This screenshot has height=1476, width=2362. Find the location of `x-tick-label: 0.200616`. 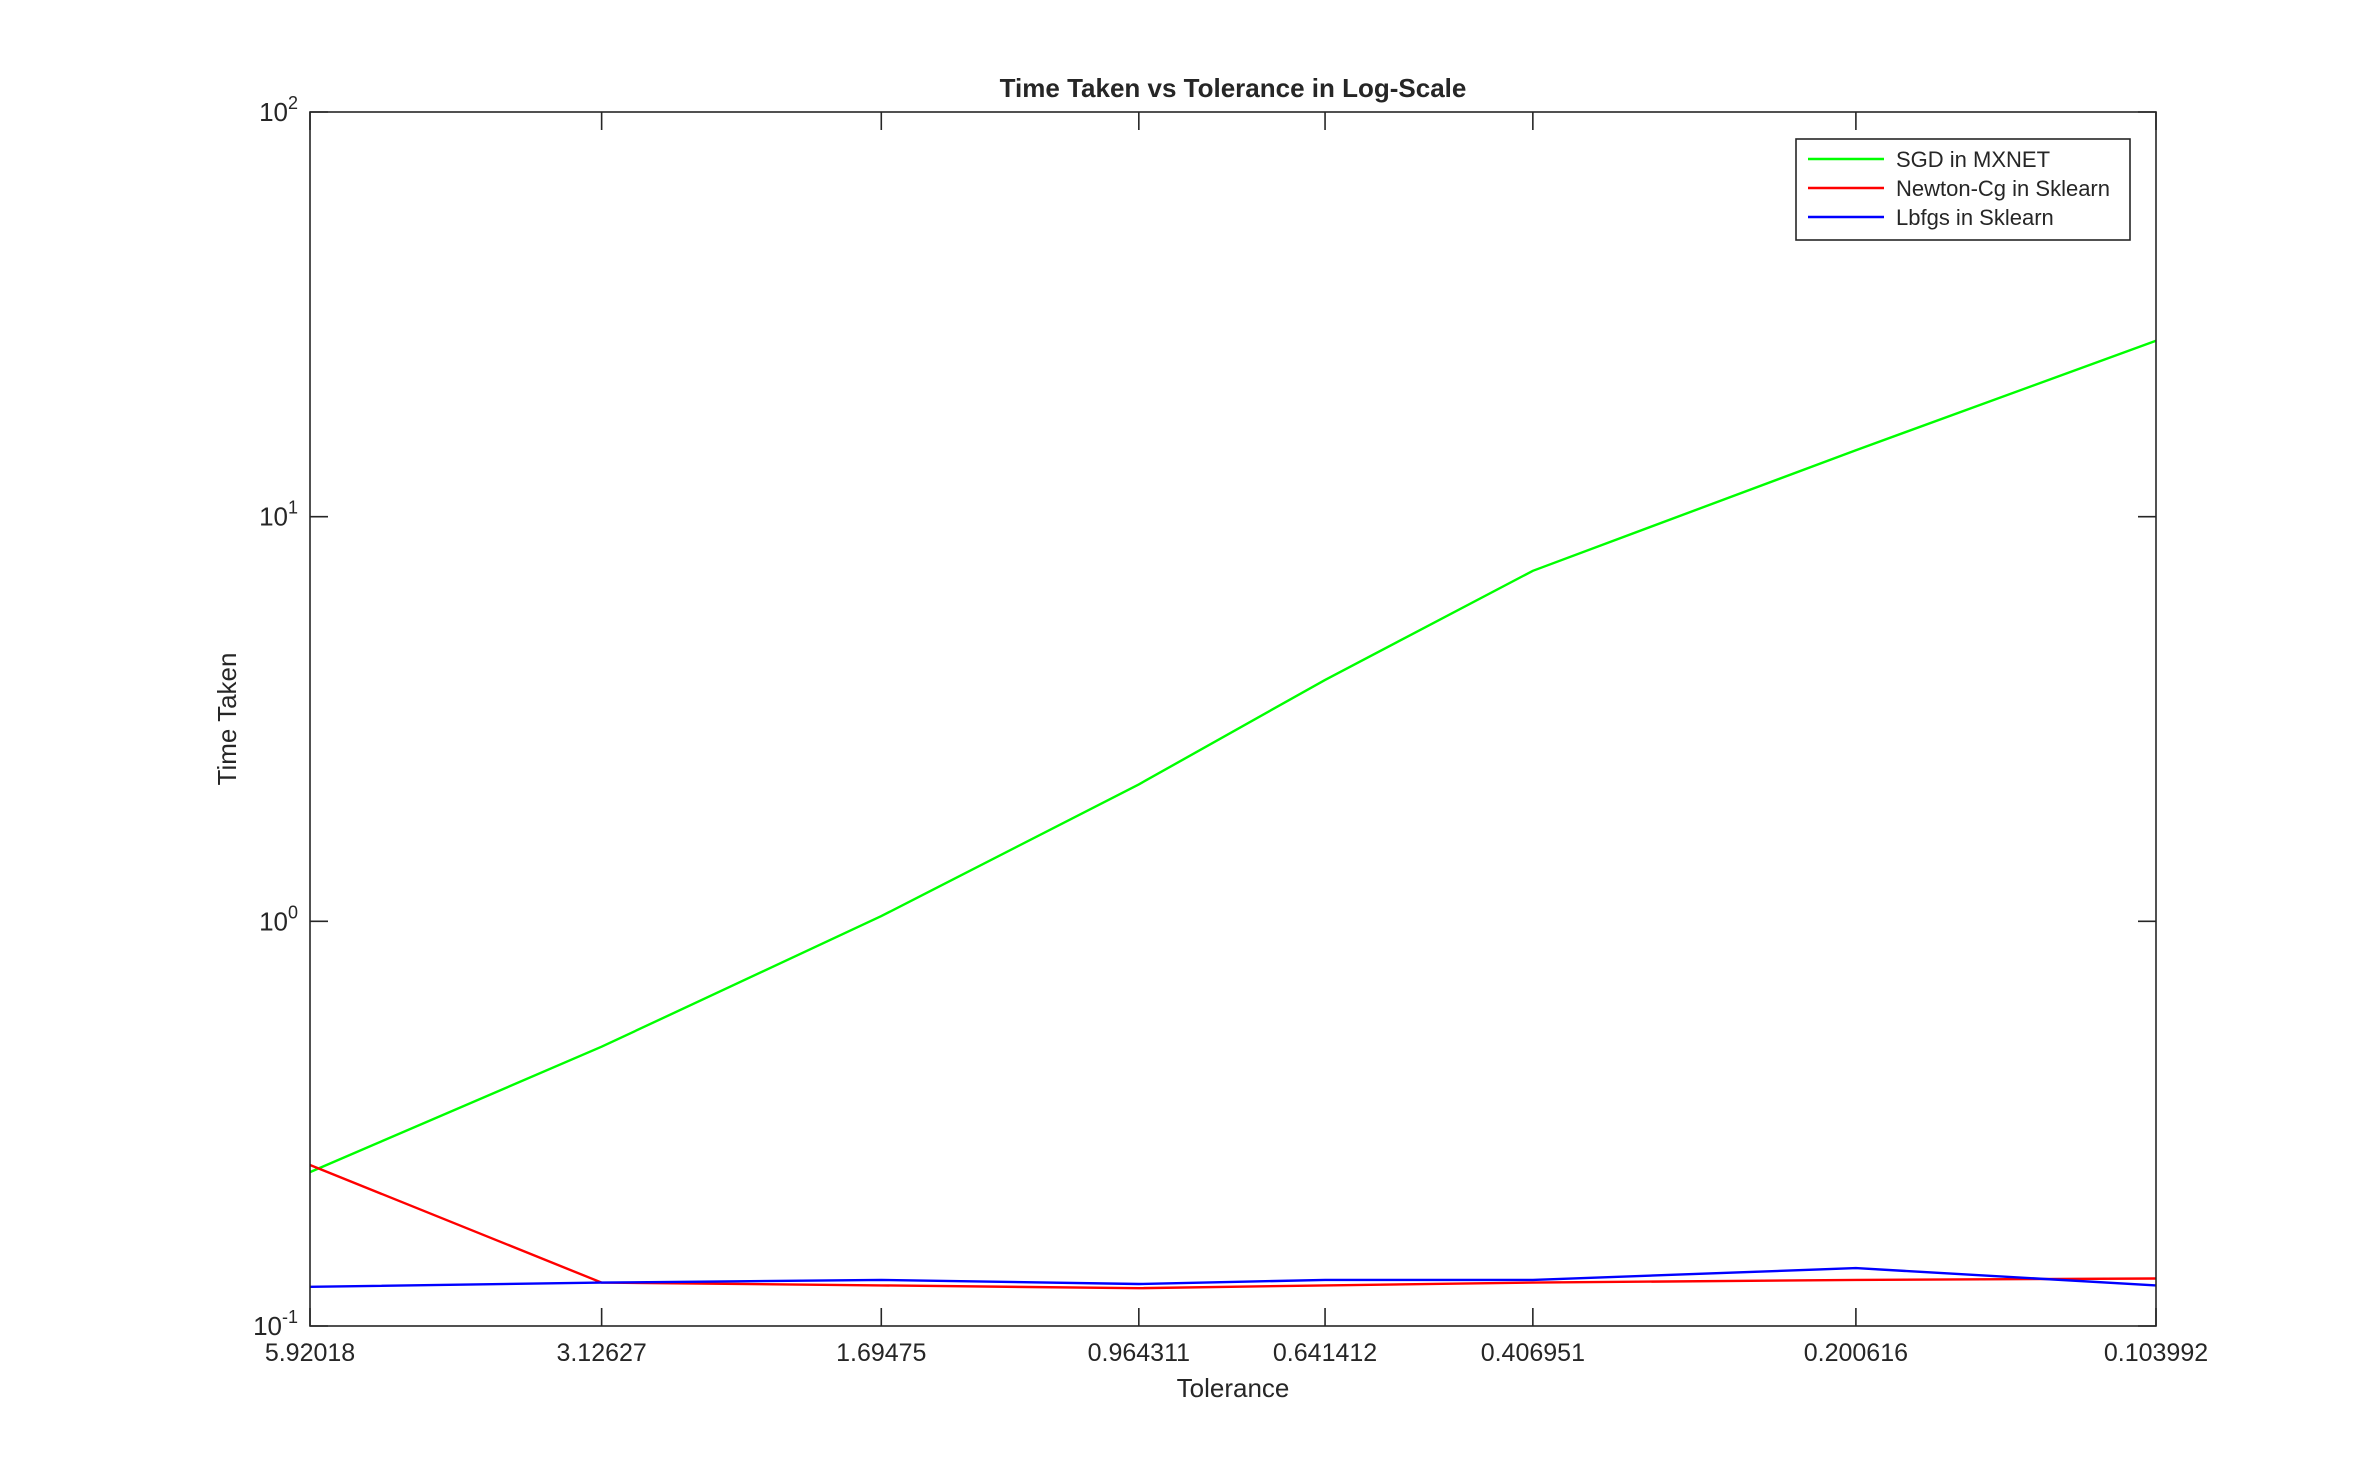

x-tick-label: 0.200616 is located at coordinates (1856, 1353).